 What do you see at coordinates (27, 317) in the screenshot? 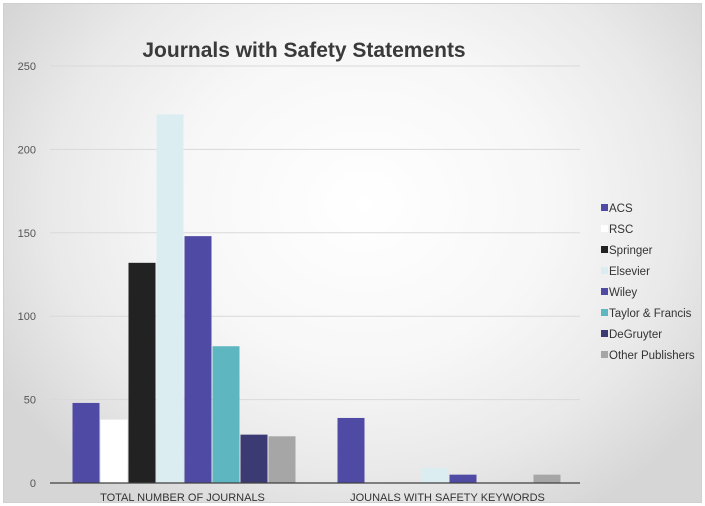
I see `y-tick-label: 100` at bounding box center [27, 317].